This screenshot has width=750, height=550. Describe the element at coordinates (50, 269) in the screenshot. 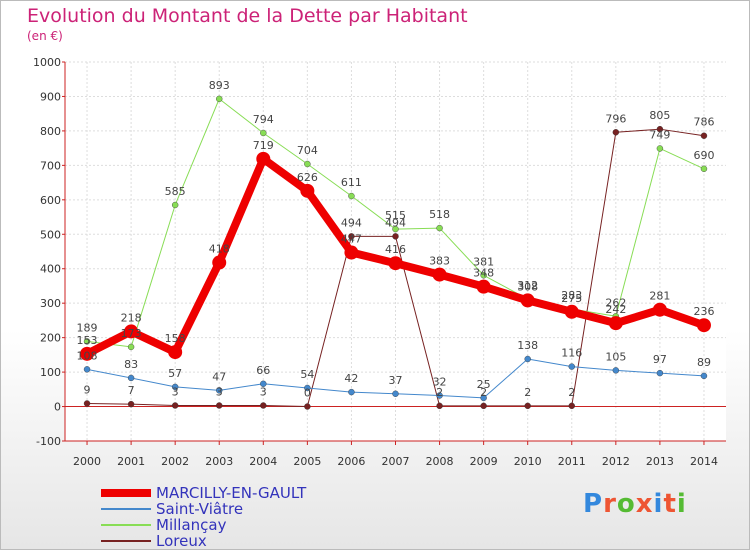

I see `y-tick-label: 400` at that location.